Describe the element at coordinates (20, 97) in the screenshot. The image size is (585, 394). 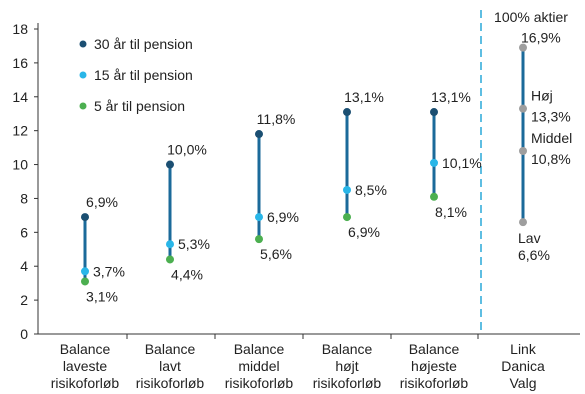
I see `y-tick-label: 14` at that location.